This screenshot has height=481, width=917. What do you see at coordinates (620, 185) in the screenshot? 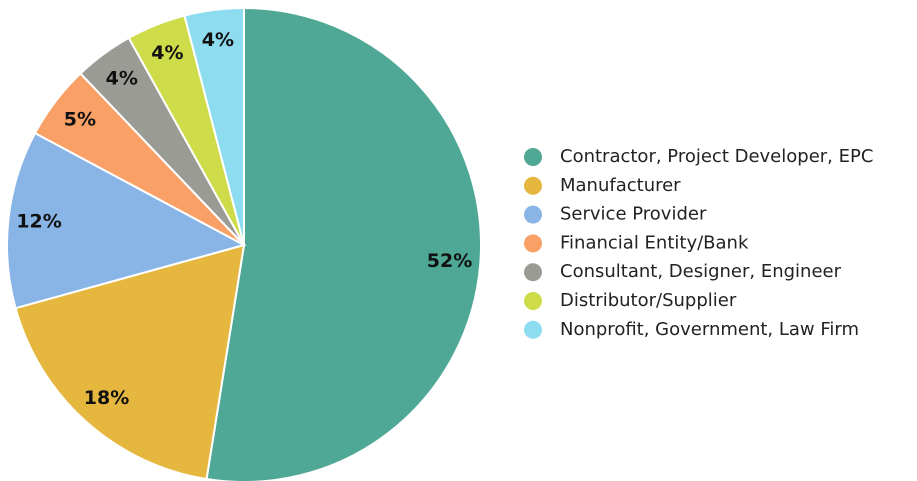
I see `legend-label: Manufacturer` at bounding box center [620, 185].